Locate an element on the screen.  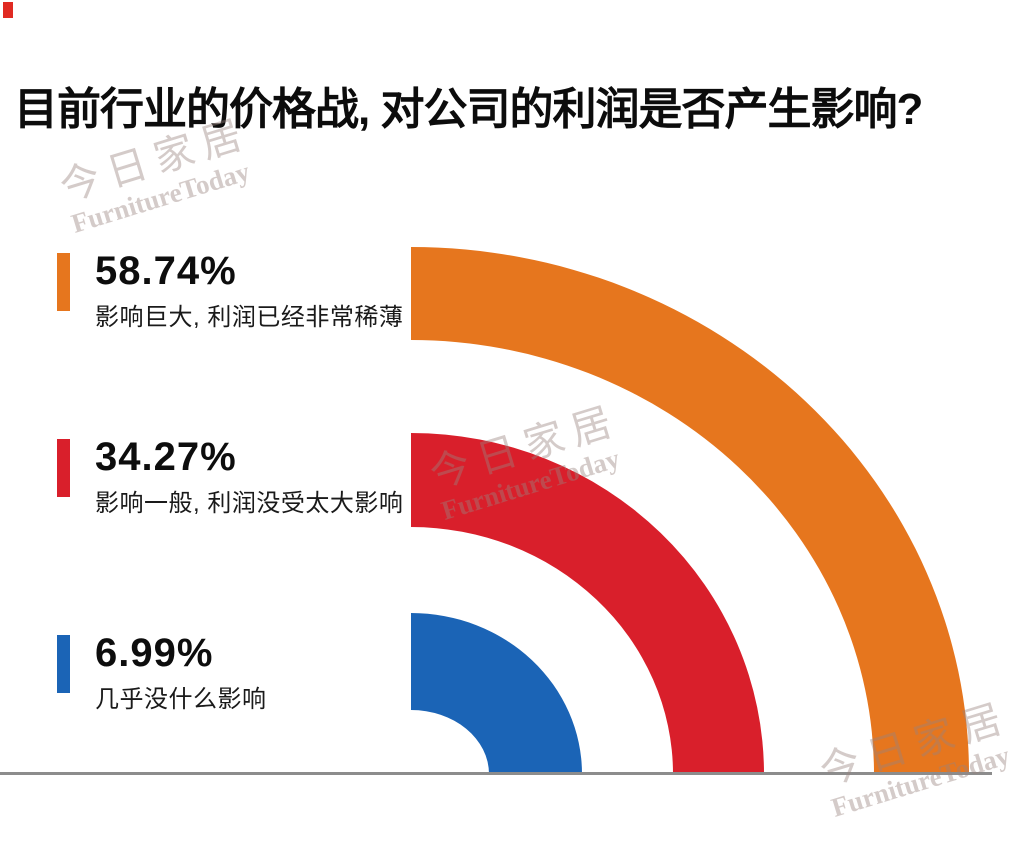
legend-label: 影响巨大, 利润已经非常稀薄 is located at coordinates (249, 317).